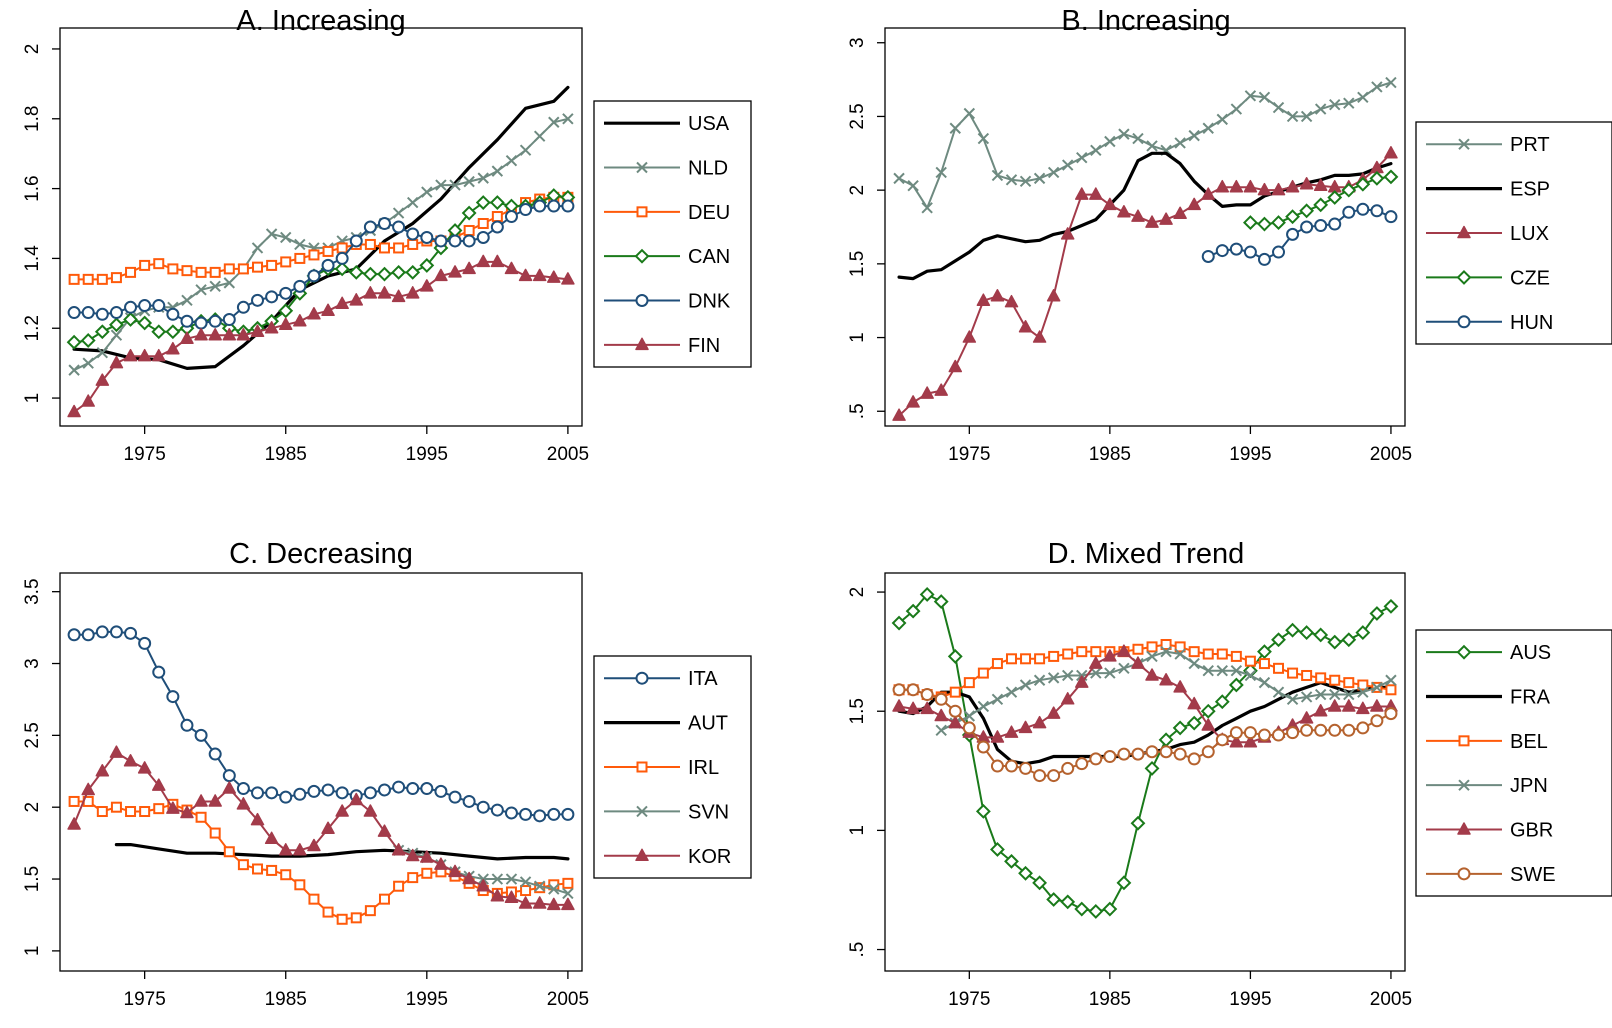 The image size is (1612, 1028). I want to click on chart-title: D. Mixed Trend, so click(1146, 554).